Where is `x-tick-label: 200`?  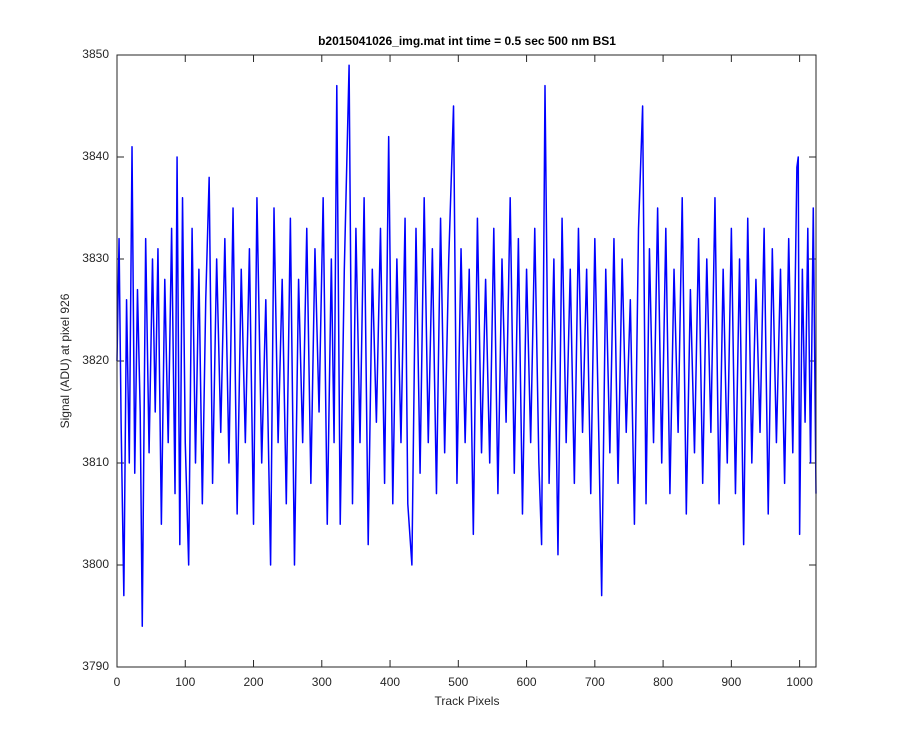 x-tick-label: 200 is located at coordinates (254, 682).